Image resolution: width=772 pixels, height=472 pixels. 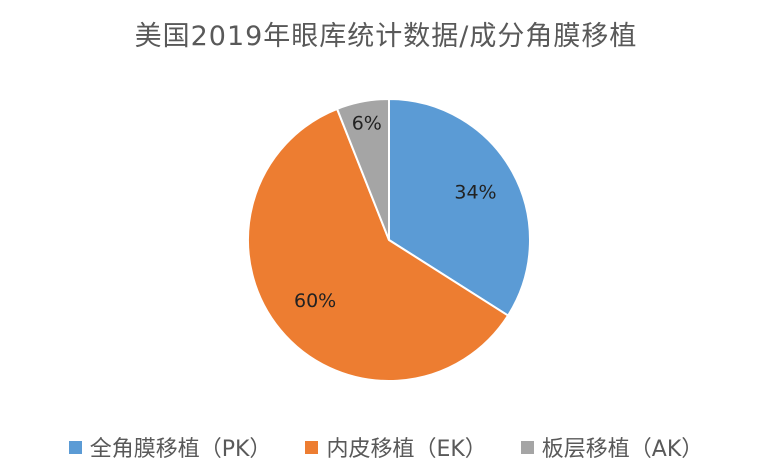 I want to click on legend-label-pk: 全角膜移植（PK）, so click(x=180, y=449).